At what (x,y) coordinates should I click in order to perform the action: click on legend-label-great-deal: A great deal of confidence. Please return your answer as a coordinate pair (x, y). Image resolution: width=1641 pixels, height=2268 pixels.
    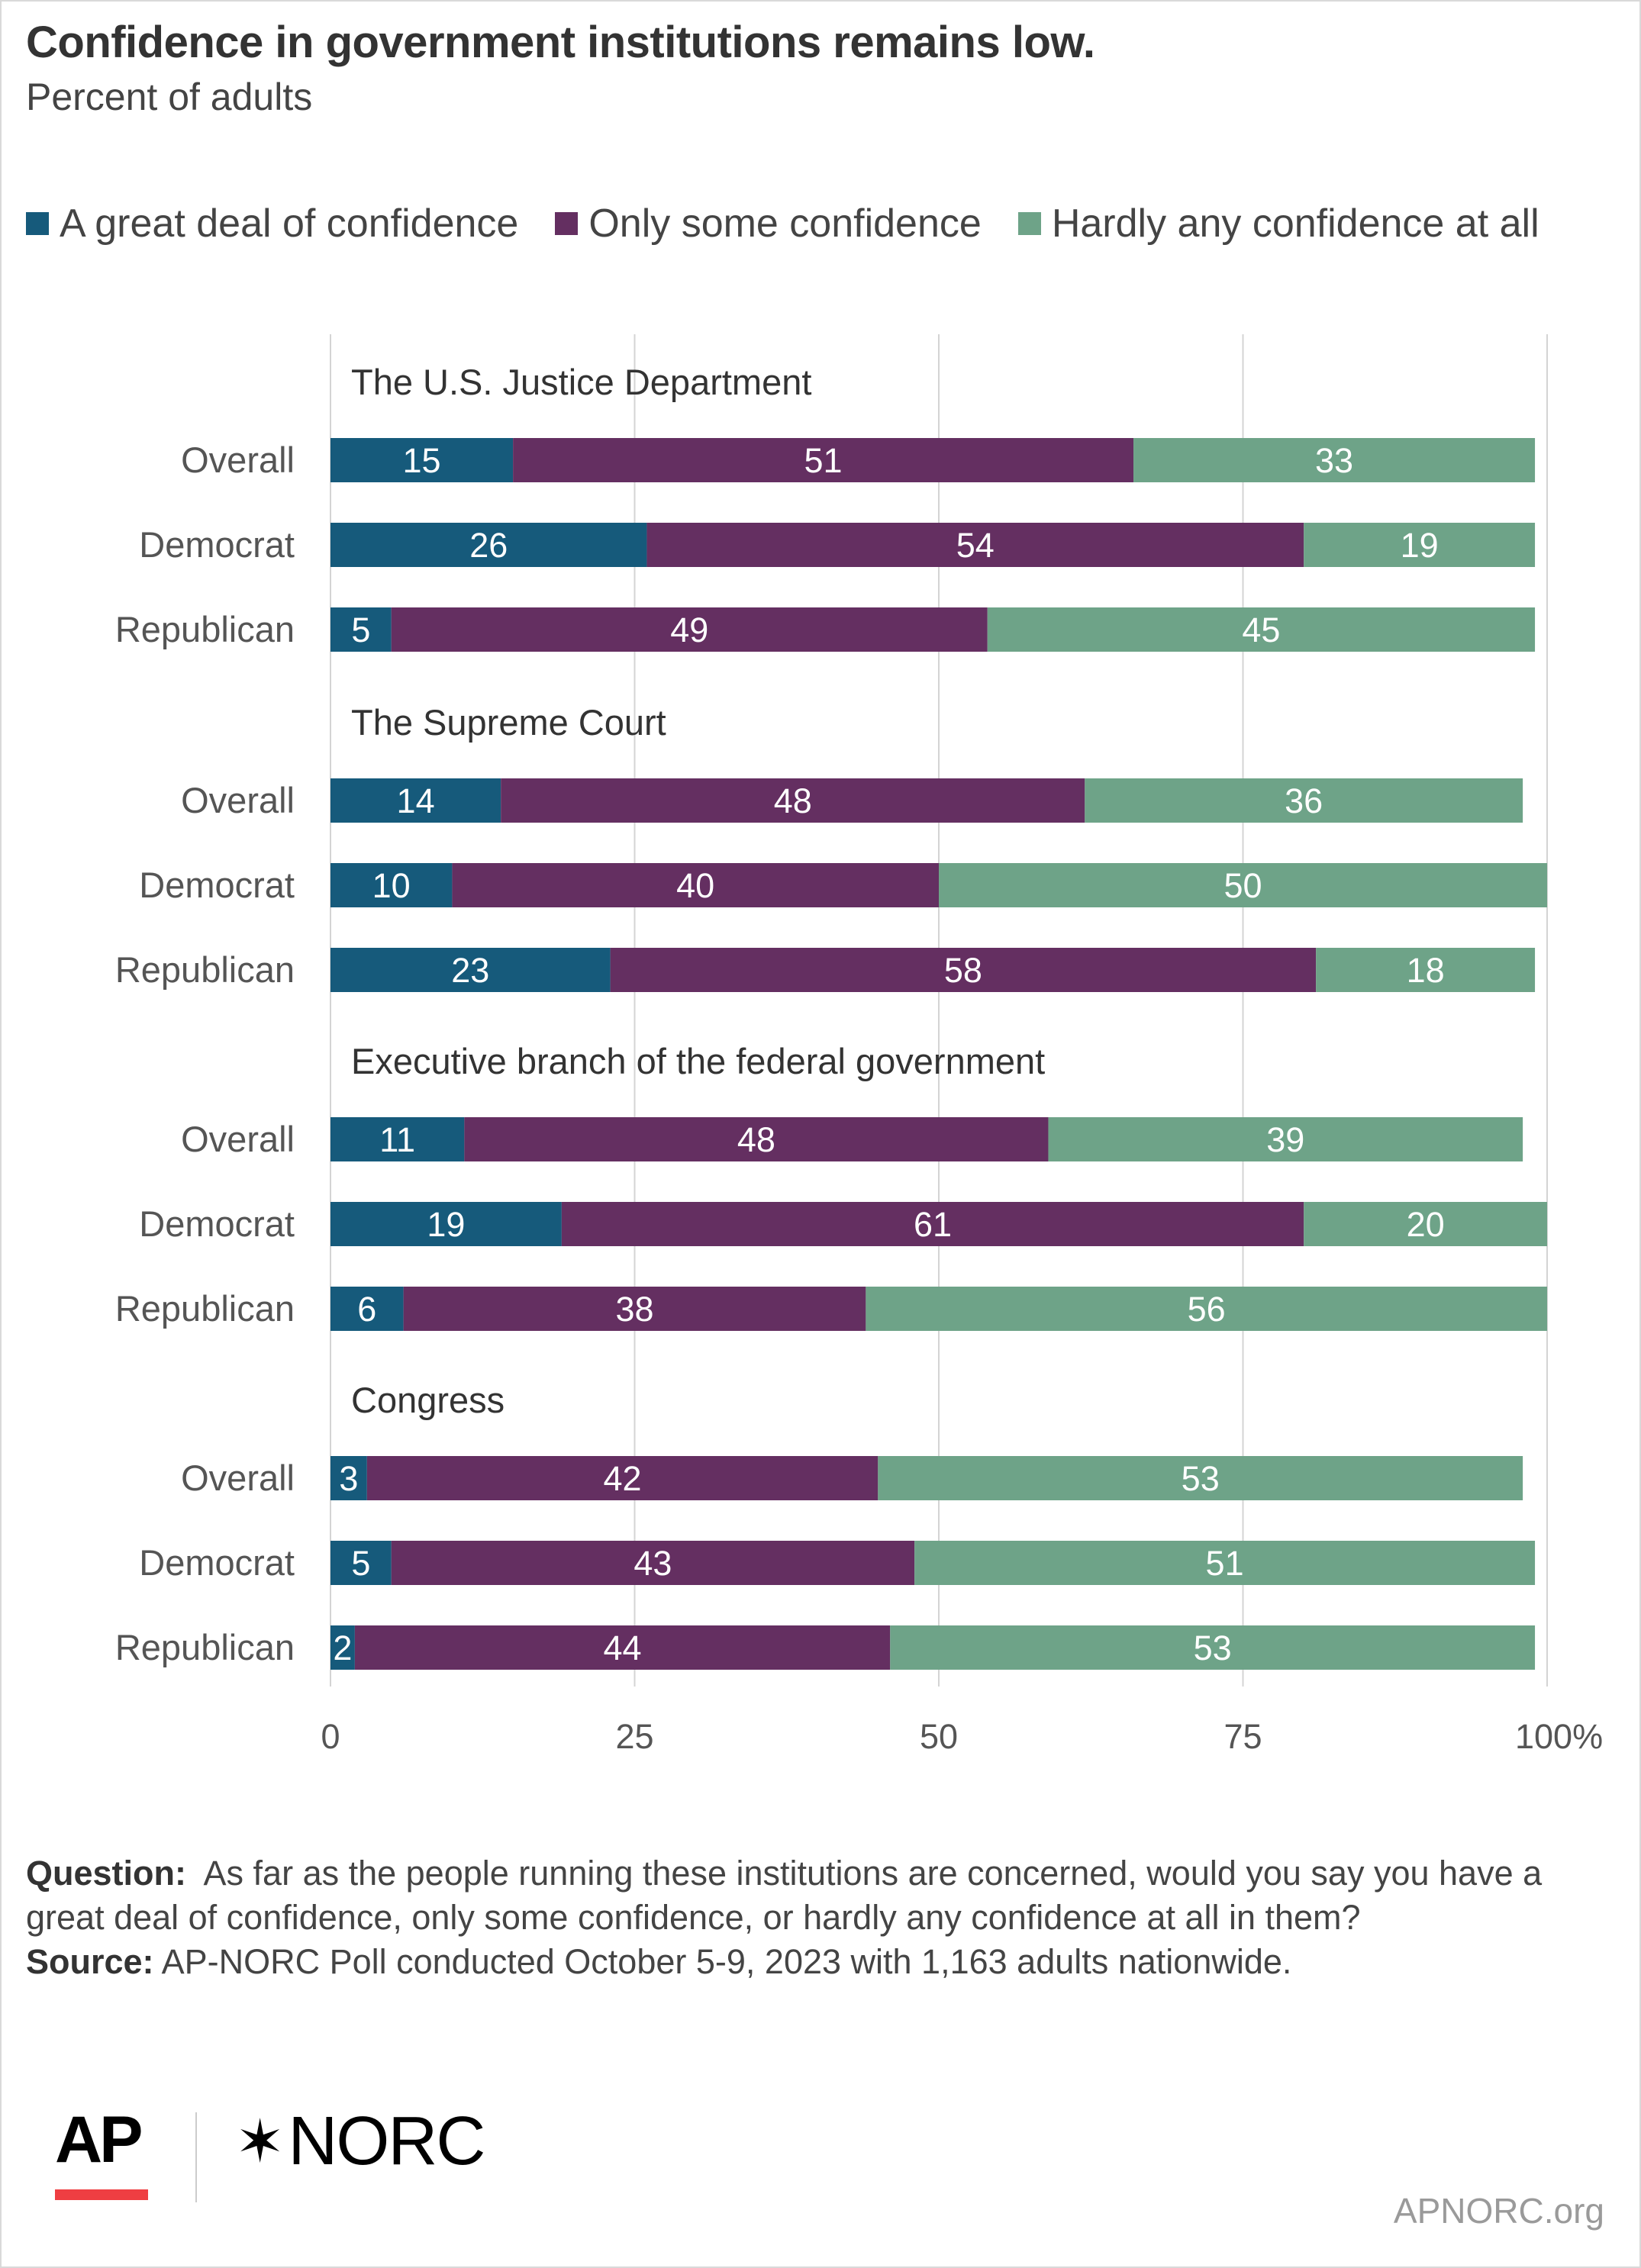
    Looking at the image, I should click on (289, 223).